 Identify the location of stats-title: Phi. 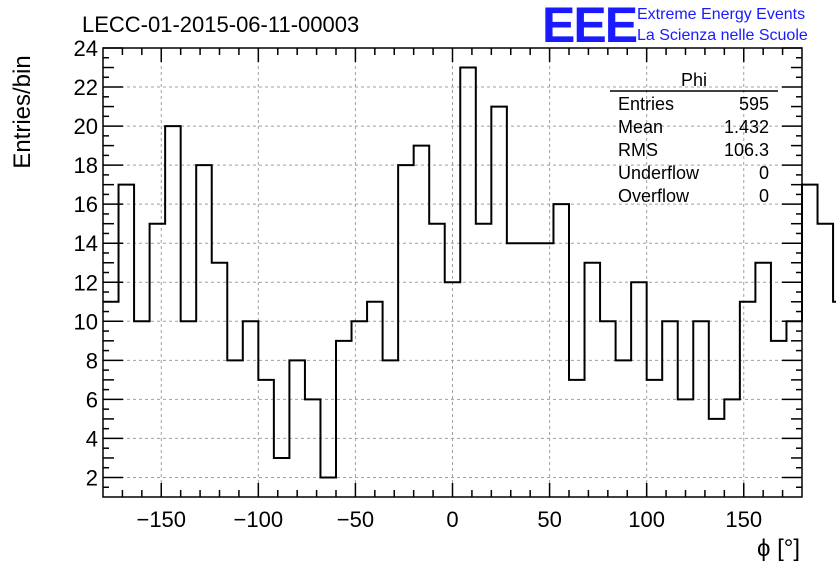
(694, 80).